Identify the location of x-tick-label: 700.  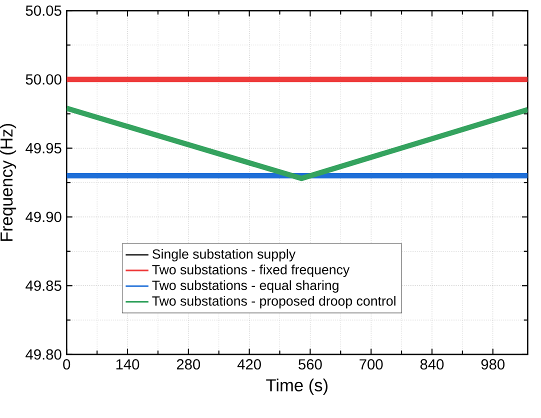
(371, 364).